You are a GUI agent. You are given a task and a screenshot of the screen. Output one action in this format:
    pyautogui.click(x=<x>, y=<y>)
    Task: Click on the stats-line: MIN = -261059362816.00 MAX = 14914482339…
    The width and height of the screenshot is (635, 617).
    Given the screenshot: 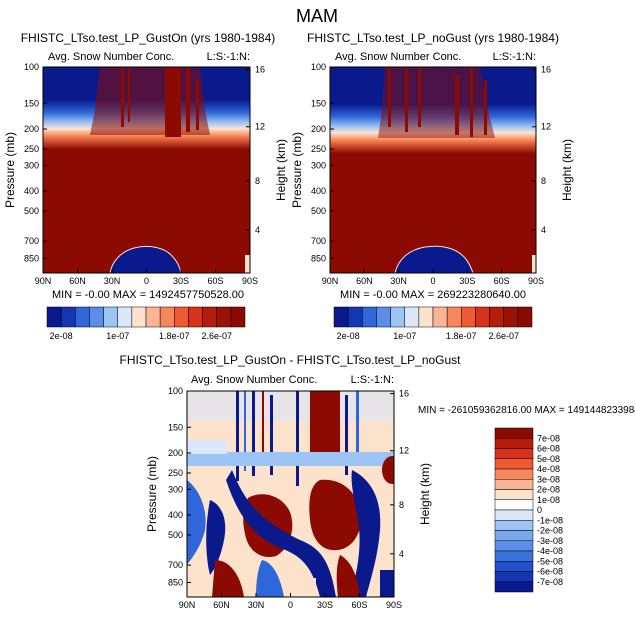 What is the action you would take?
    pyautogui.click(x=526, y=410)
    